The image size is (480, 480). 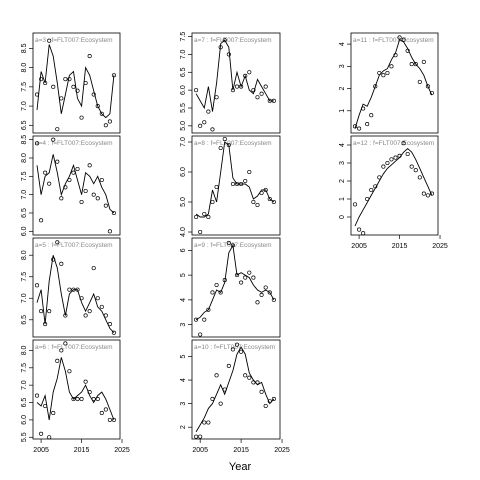 I want to click on y-tick-label: 7.5, so click(x=183, y=37).